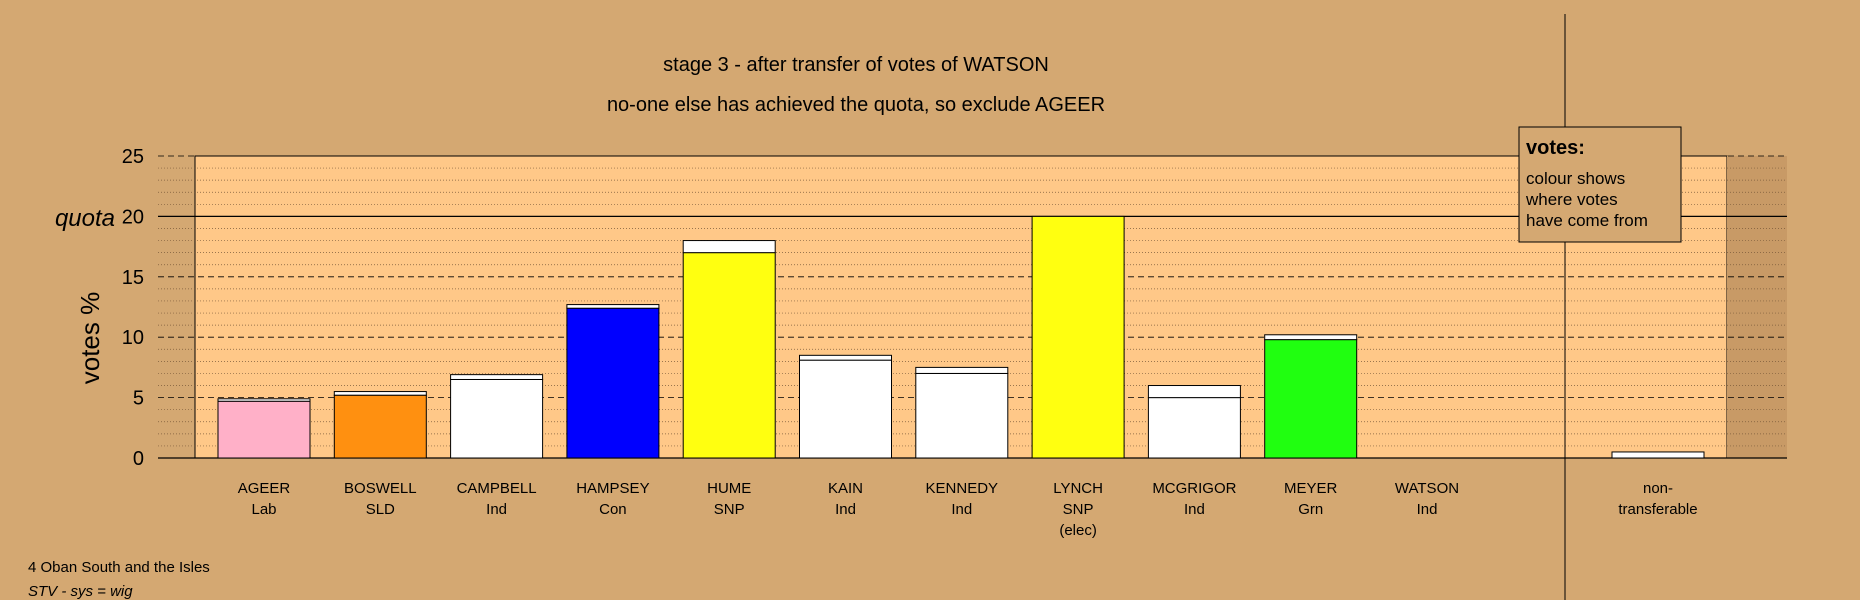 The image size is (1860, 600). What do you see at coordinates (1575, 178) in the screenshot?
I see `legend-line: colour shows` at bounding box center [1575, 178].